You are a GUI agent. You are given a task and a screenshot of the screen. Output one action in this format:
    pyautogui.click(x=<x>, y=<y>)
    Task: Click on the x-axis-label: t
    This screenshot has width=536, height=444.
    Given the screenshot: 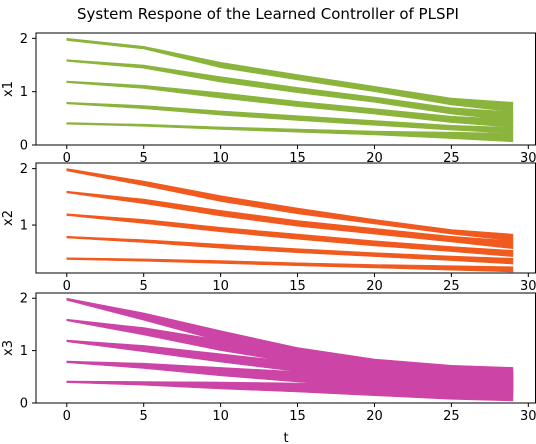 What is the action you would take?
    pyautogui.click(x=285, y=437)
    